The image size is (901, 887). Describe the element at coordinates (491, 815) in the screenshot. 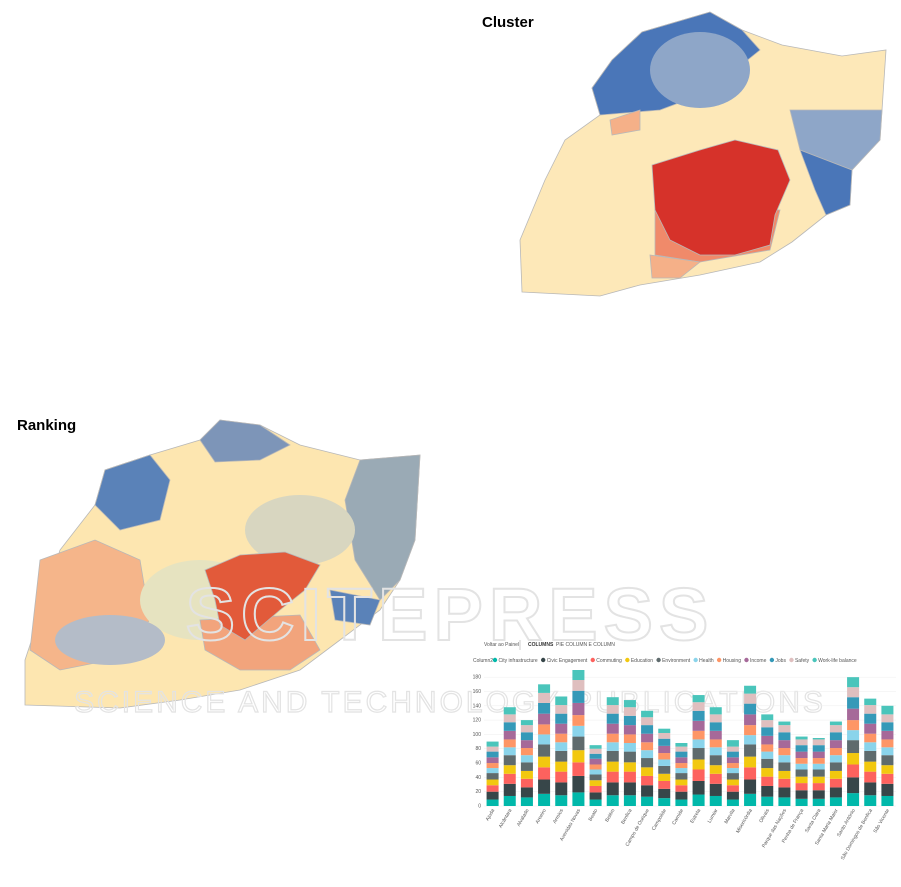

I see `x-tick-label: Ajuda` at that location.